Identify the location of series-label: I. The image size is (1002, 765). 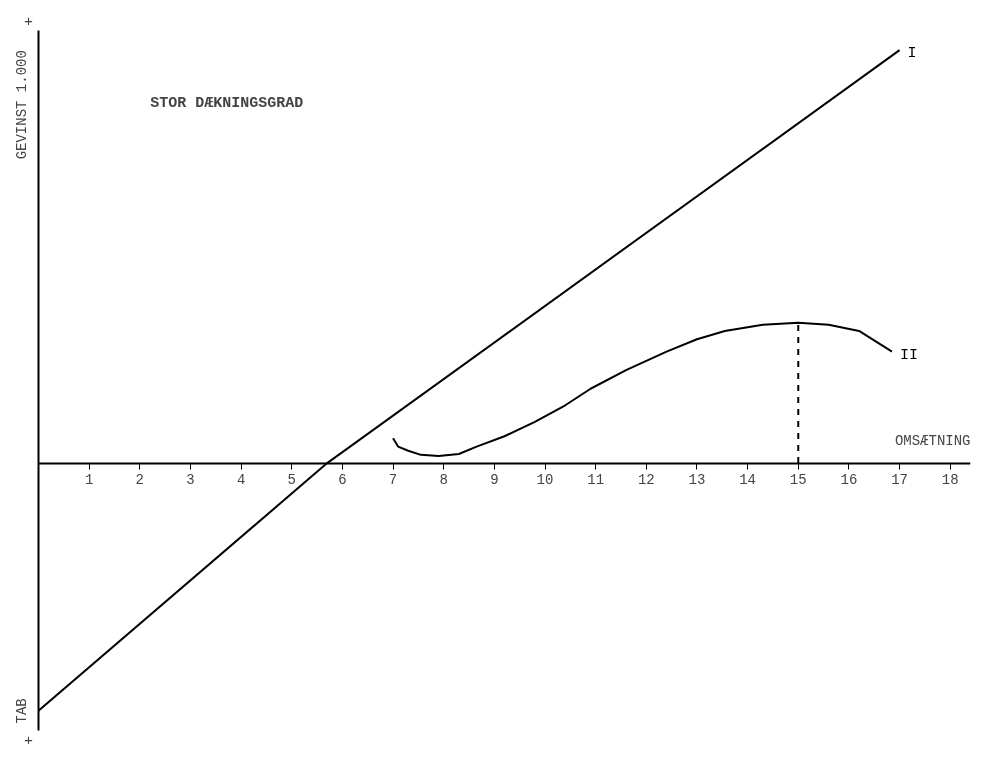
(912, 54).